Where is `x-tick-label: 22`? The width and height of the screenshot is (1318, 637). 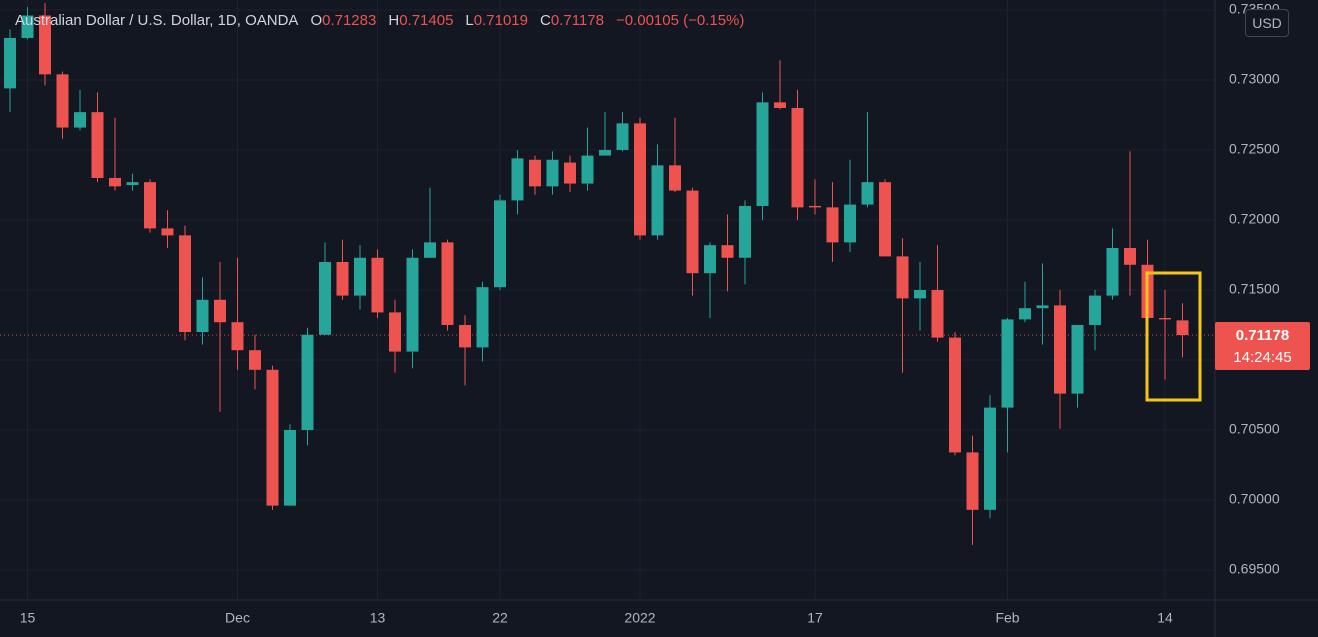 x-tick-label: 22 is located at coordinates (500, 618).